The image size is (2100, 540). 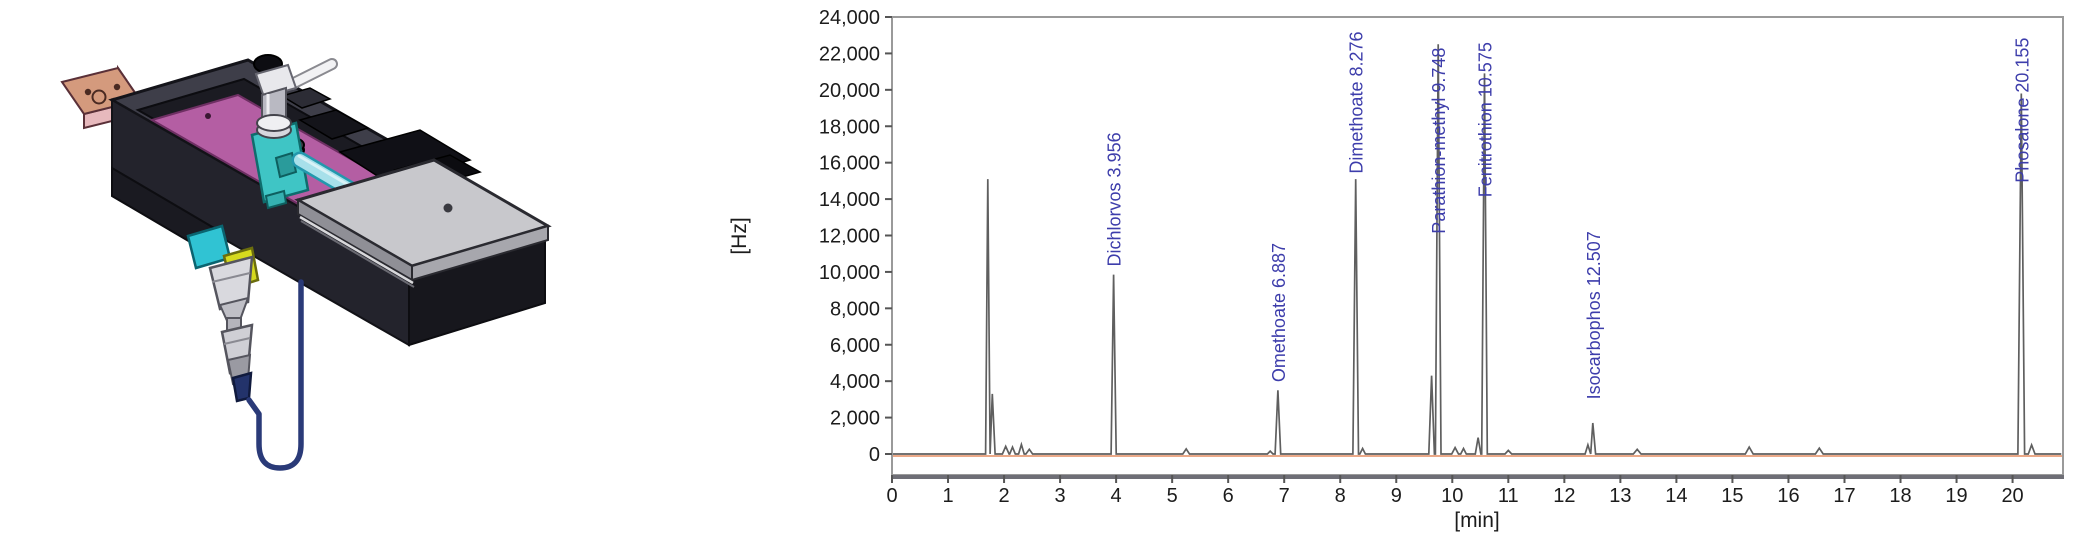 I want to click on hex-nut, so click(x=274, y=123).